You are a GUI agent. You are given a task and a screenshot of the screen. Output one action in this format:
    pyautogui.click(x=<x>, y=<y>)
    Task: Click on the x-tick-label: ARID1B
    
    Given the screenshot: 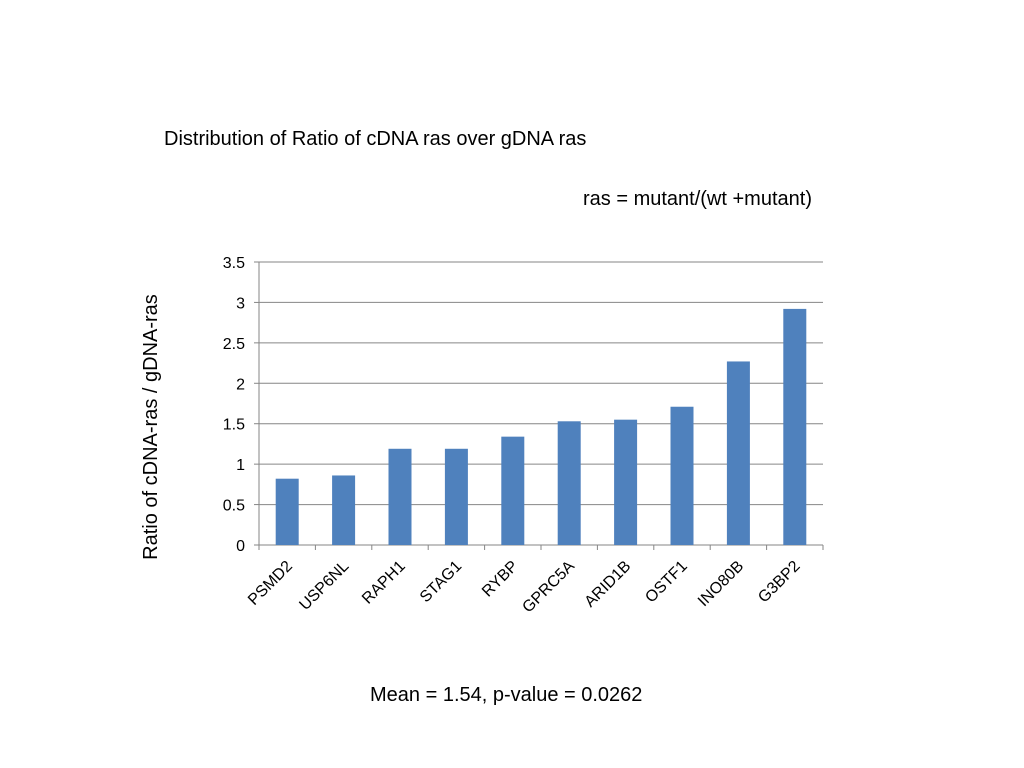 What is the action you would take?
    pyautogui.click(x=608, y=584)
    